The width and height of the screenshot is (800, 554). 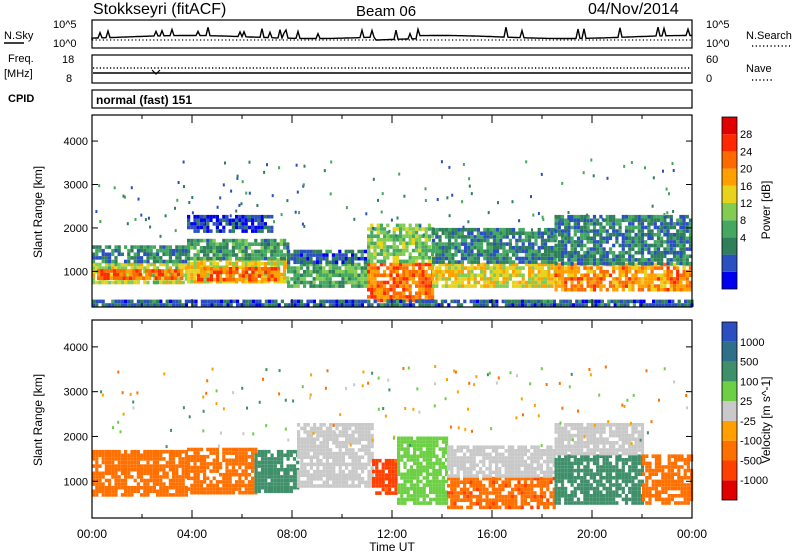 I want to click on y-tick-label: 1000, so click(x=76, y=272).